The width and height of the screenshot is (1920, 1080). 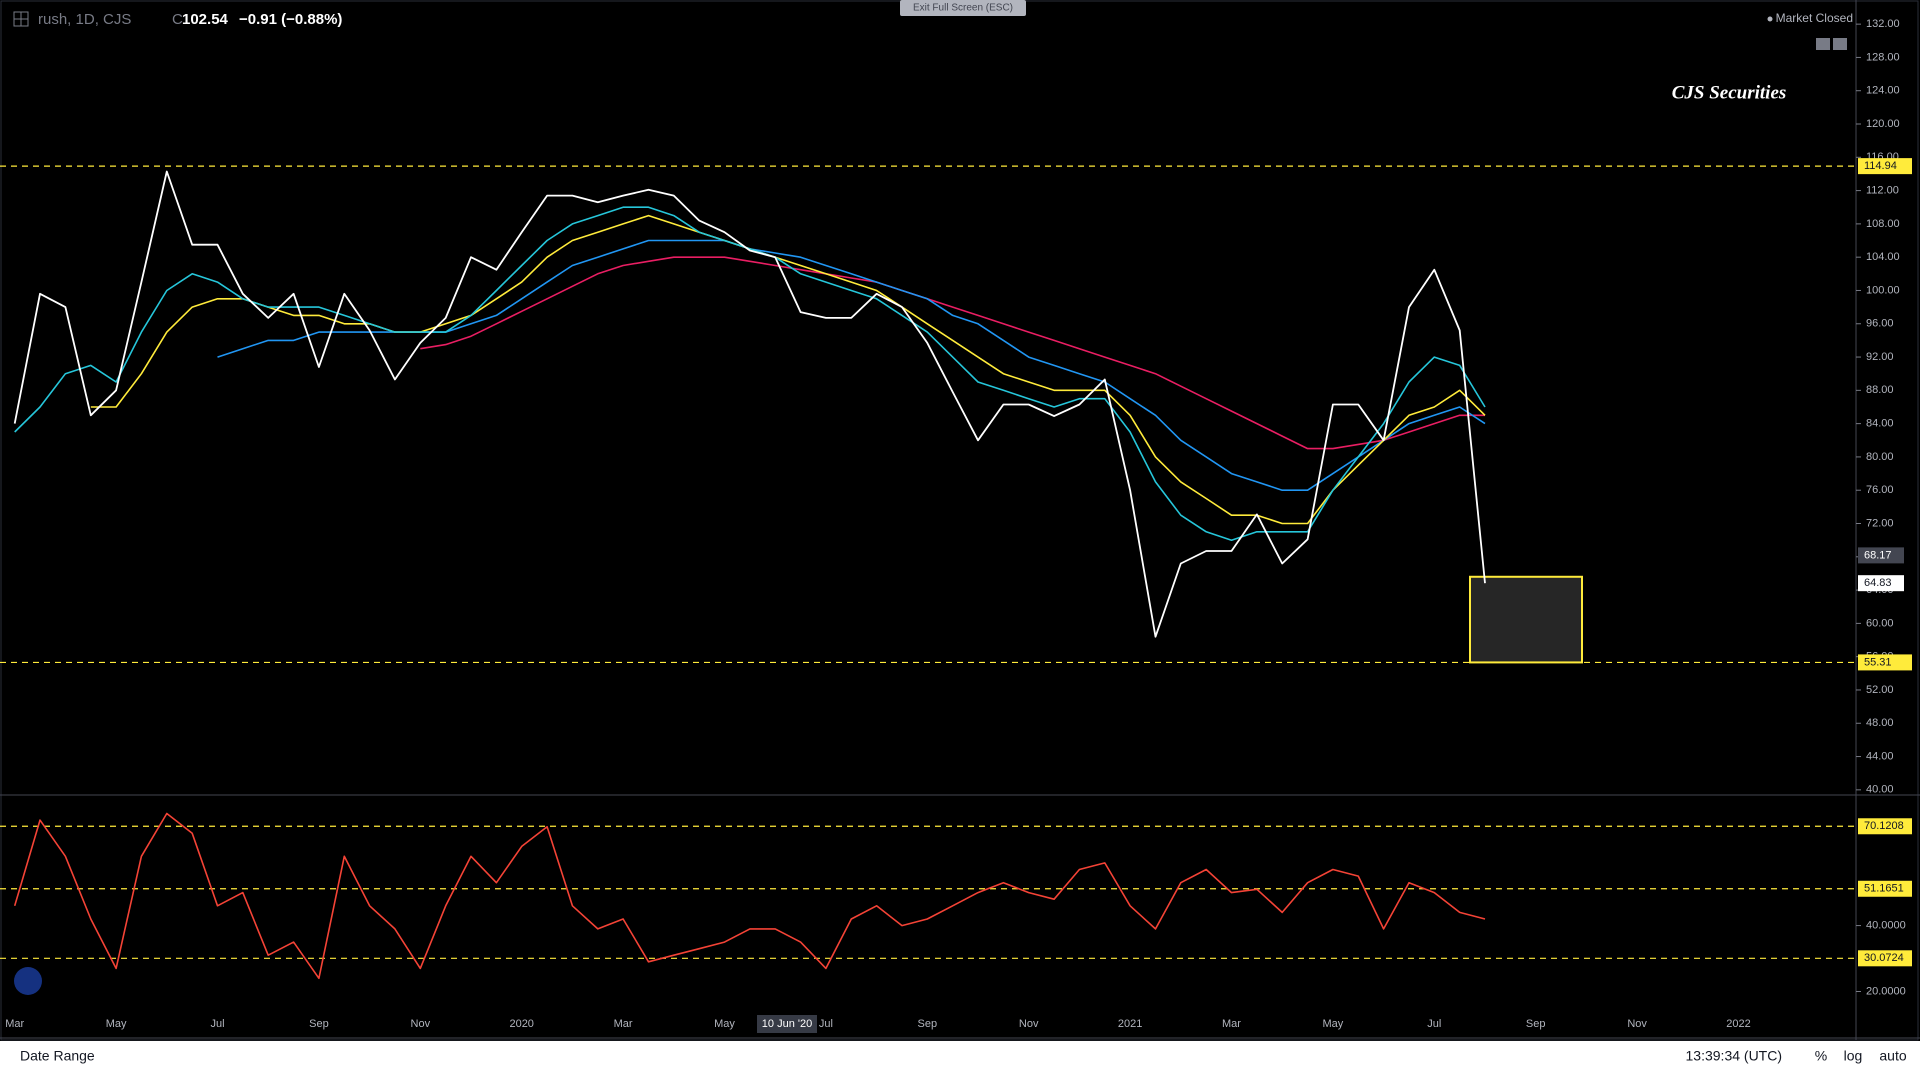 I want to click on y-tick-label: 40.00, so click(x=1880, y=790).